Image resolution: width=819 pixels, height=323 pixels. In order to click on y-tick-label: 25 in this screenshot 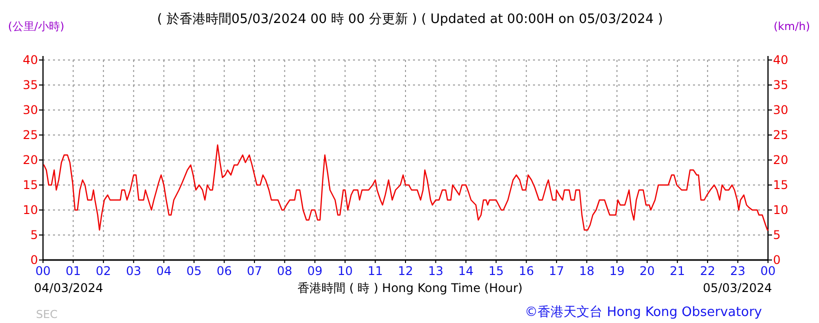, I will do `click(30, 135)`.